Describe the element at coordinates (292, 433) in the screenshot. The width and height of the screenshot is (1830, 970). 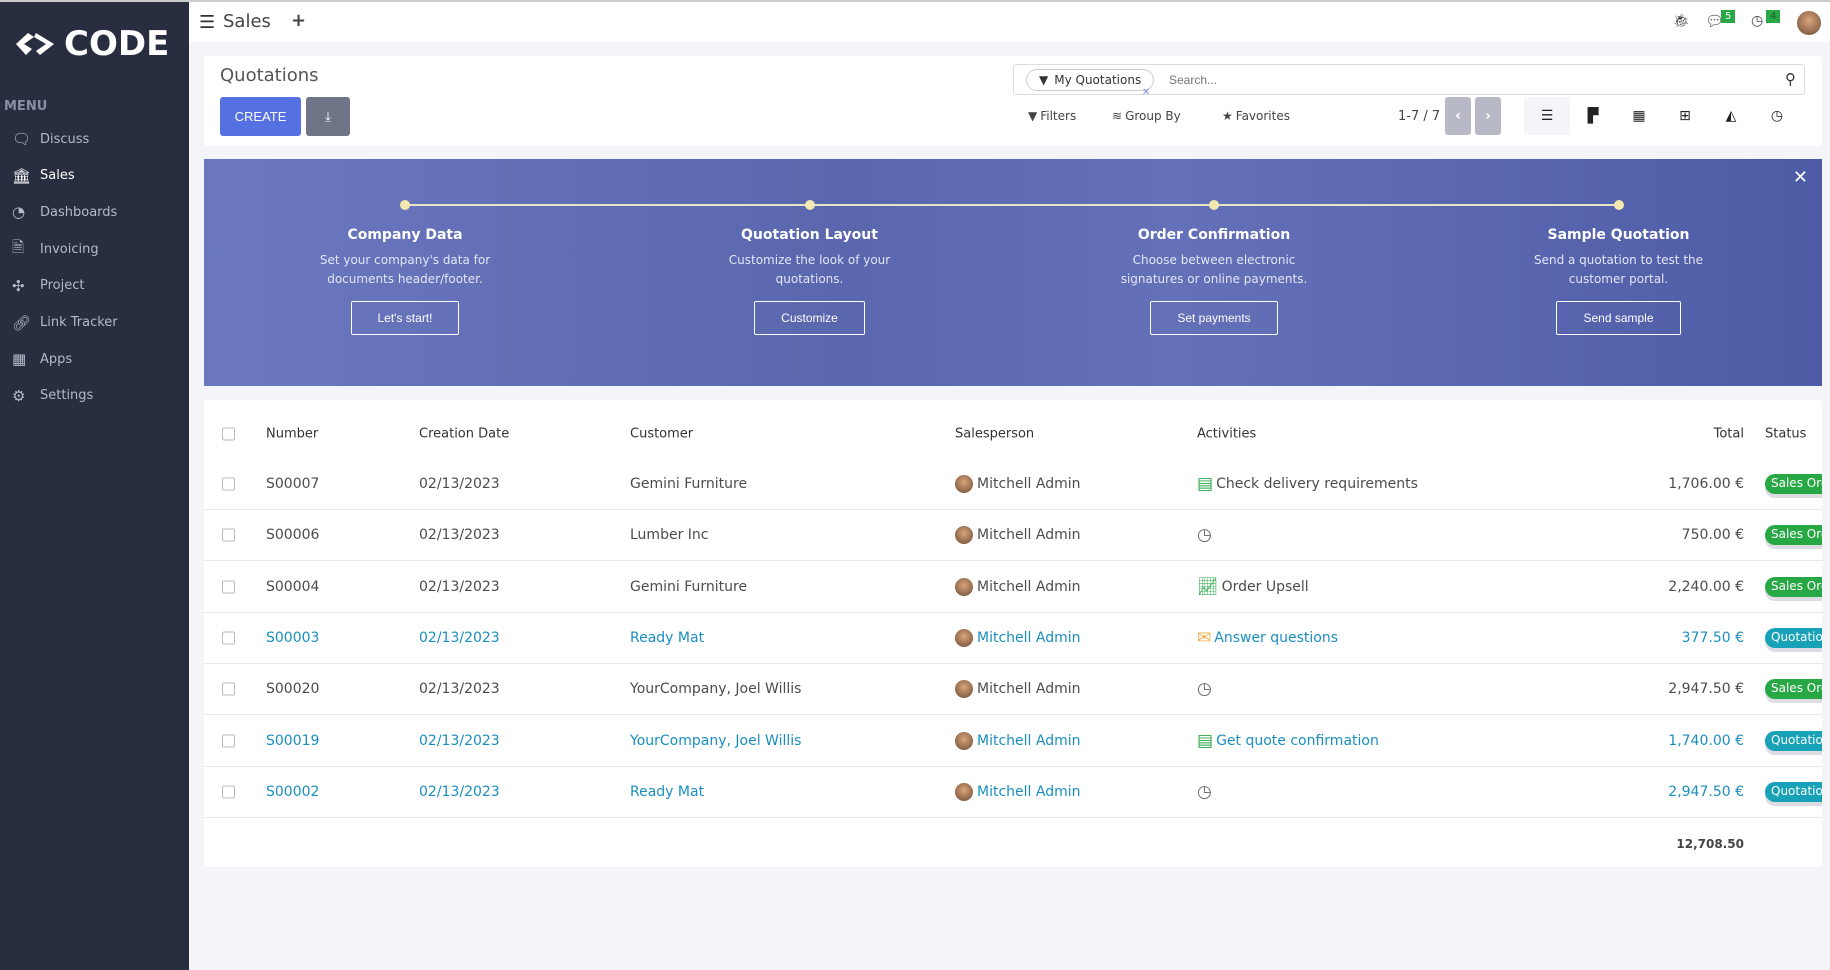
I see `header-number: Number` at that location.